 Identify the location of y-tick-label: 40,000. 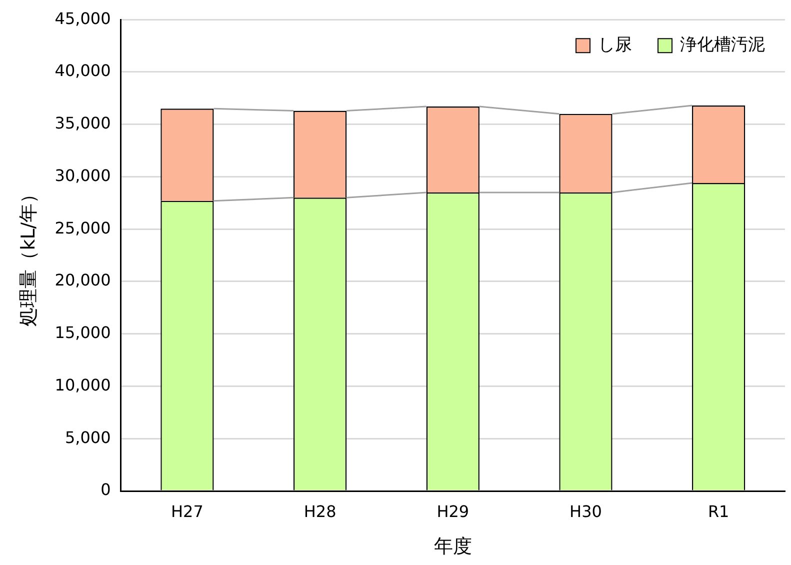
(82, 70).